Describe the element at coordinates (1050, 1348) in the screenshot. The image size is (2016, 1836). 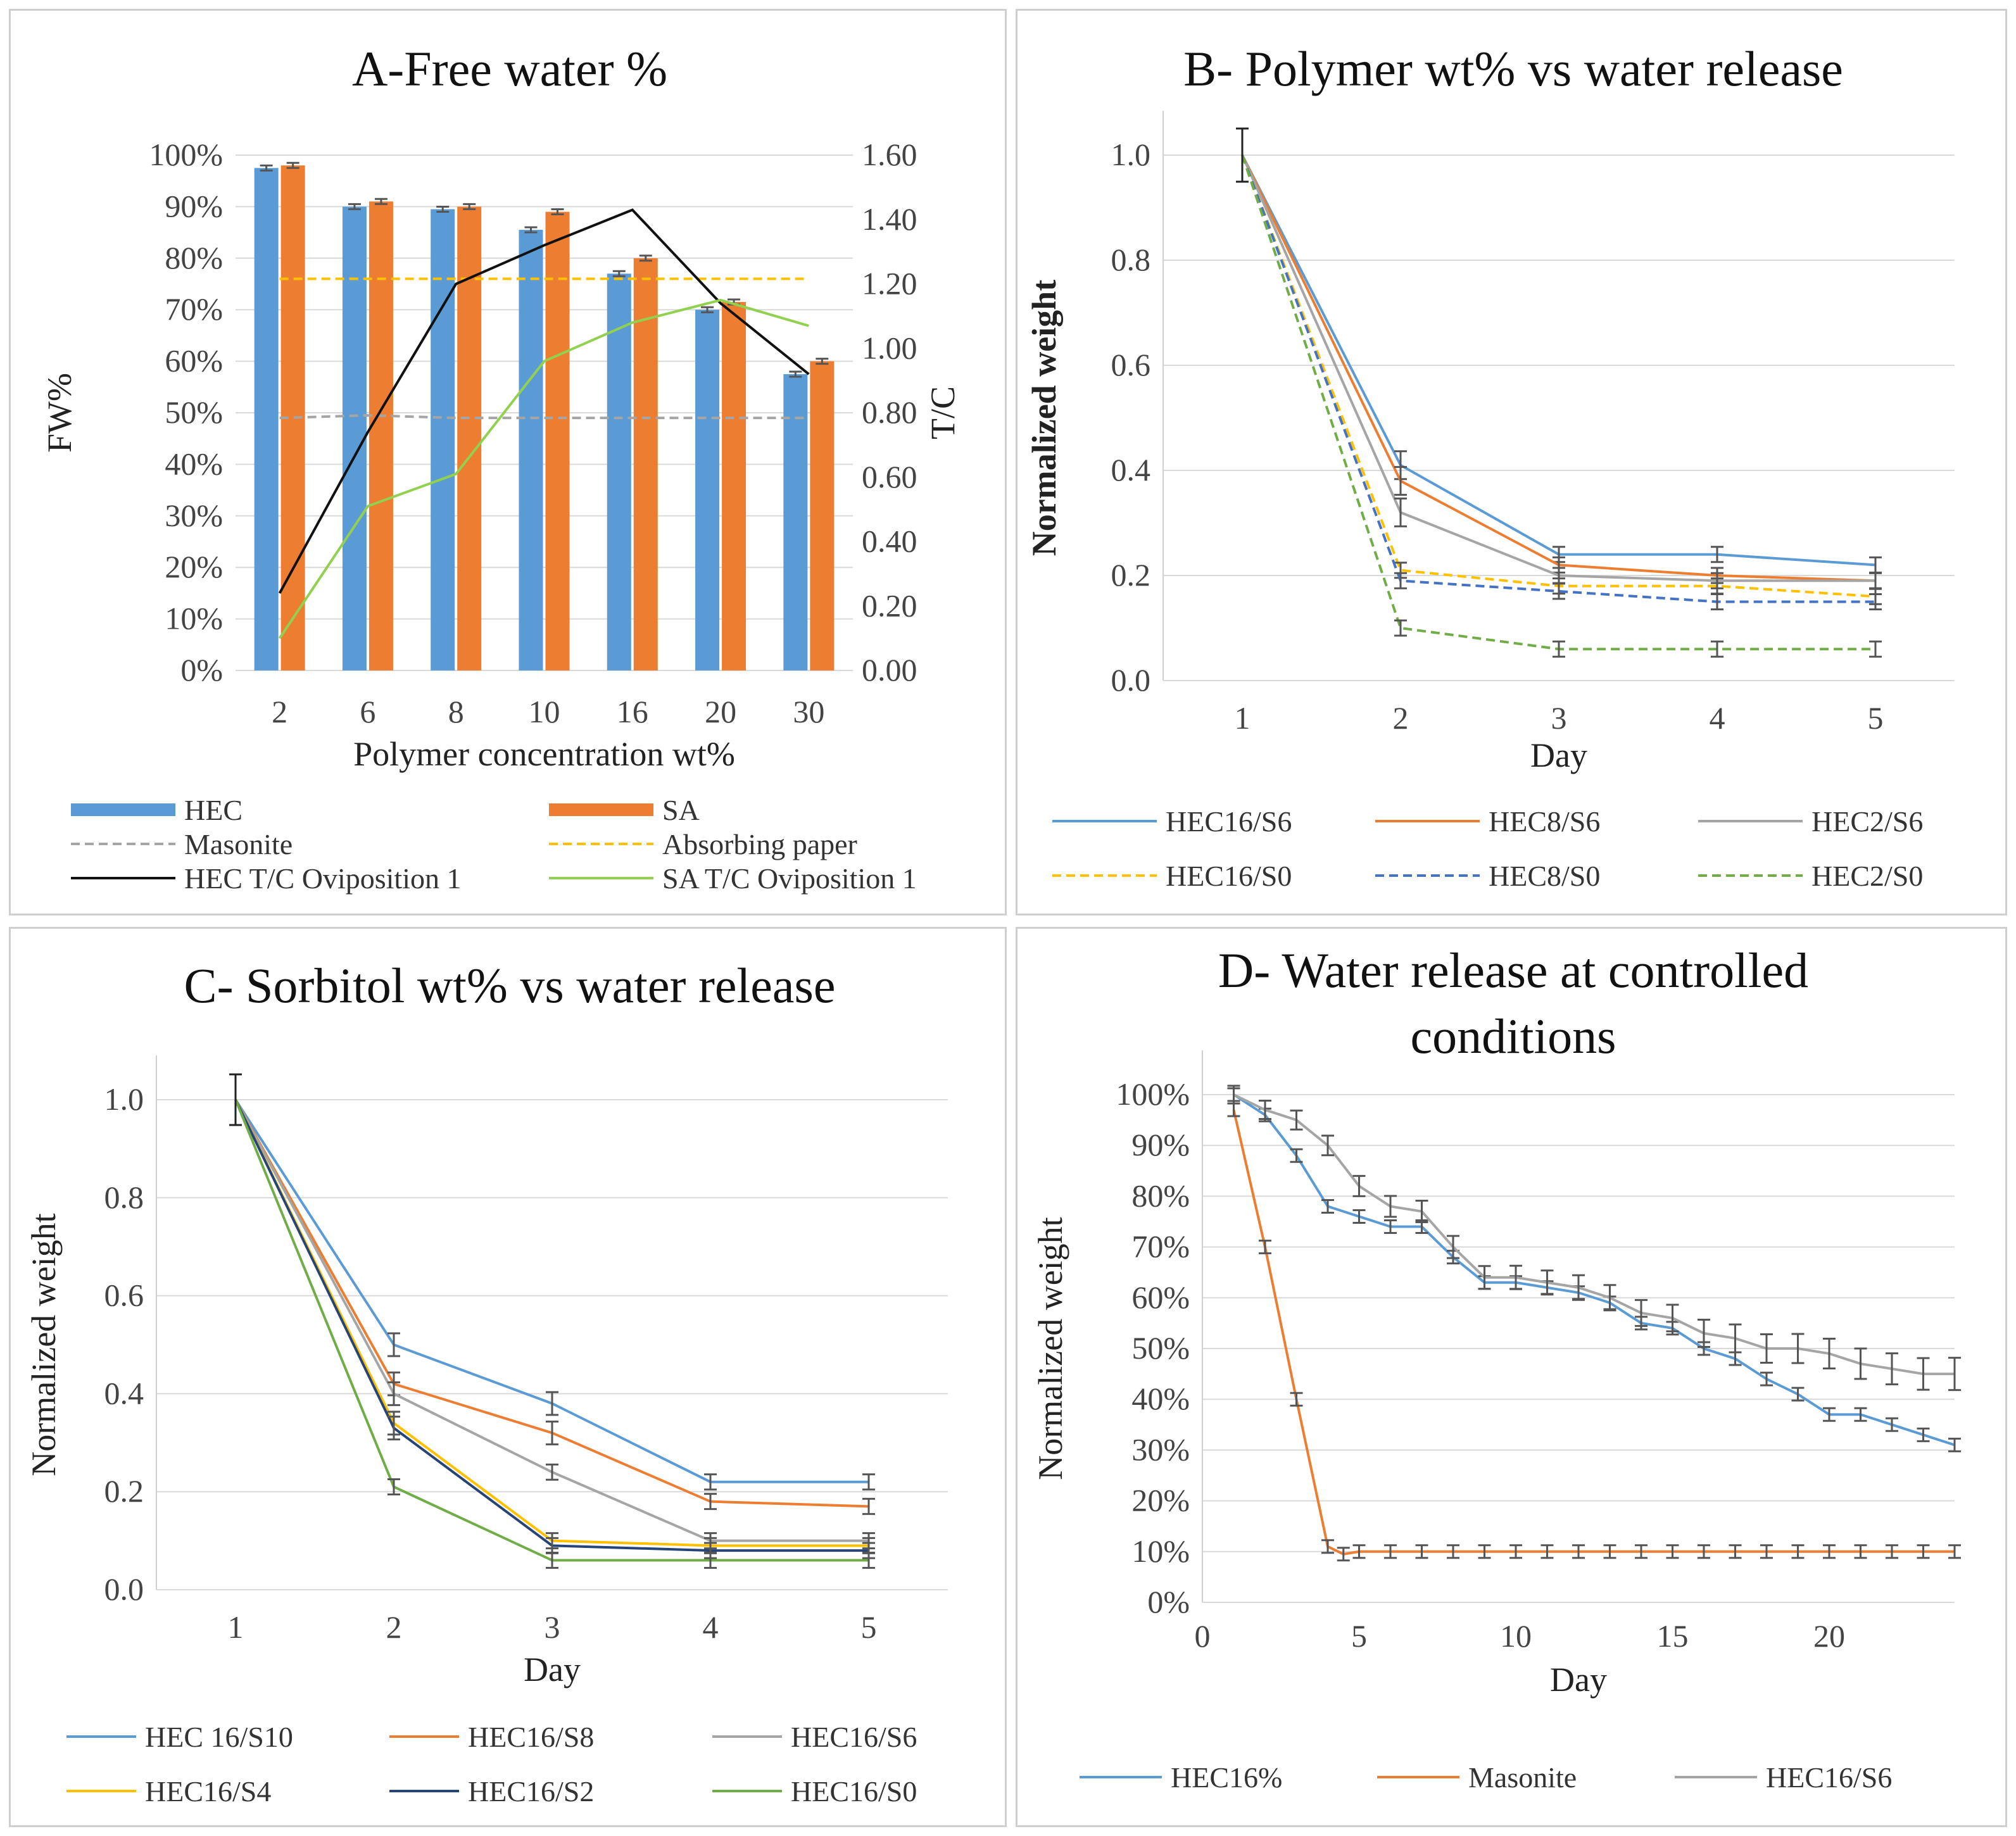
I see `chart-d-ylabel: Normalized weight` at that location.